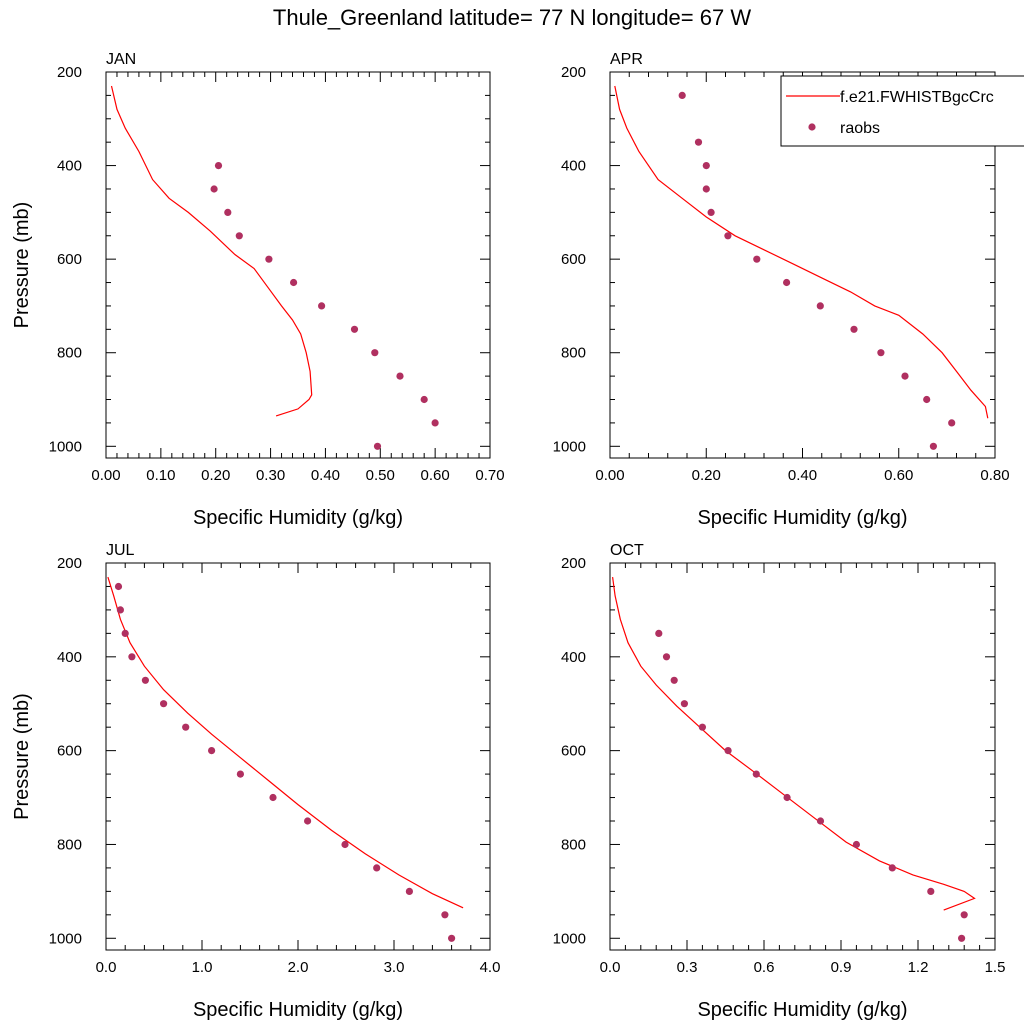  Describe the element at coordinates (121, 59) in the screenshot. I see `panel-label: JAN` at that location.